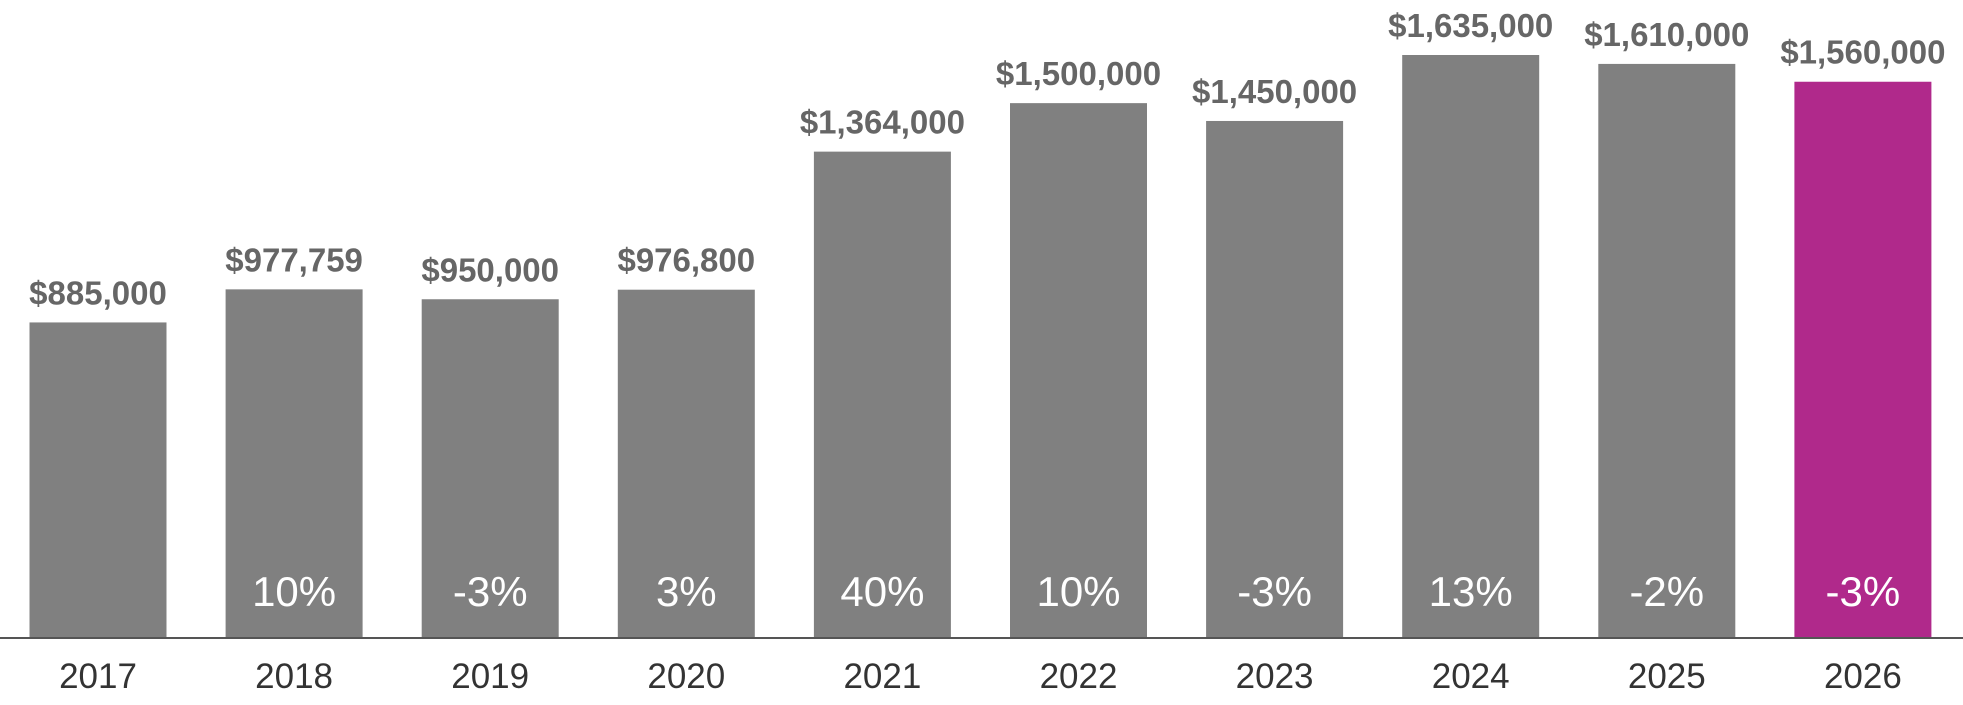 Image resolution: width=1963 pixels, height=705 pixels. Describe the element at coordinates (294, 676) in the screenshot. I see `x-tick-label-2018: 2018` at that location.